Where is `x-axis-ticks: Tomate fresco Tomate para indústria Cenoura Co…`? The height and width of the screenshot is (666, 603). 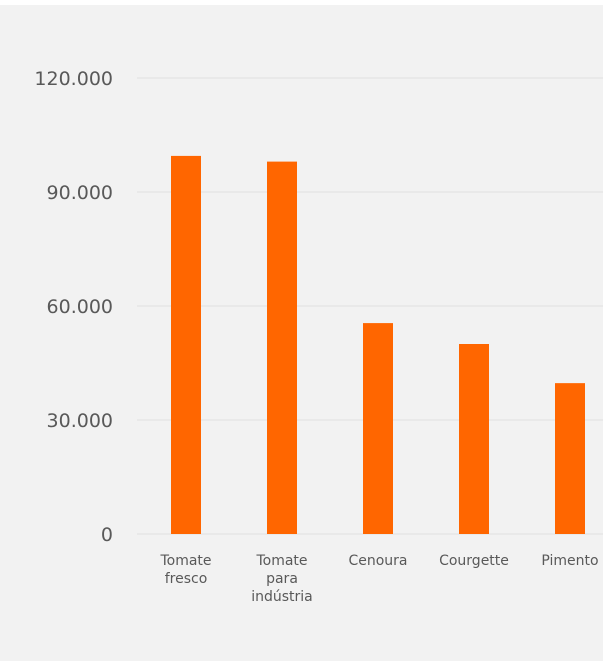 x-axis-ticks: Tomate fresco Tomate para indústria Cenoura Co… is located at coordinates (378, 579).